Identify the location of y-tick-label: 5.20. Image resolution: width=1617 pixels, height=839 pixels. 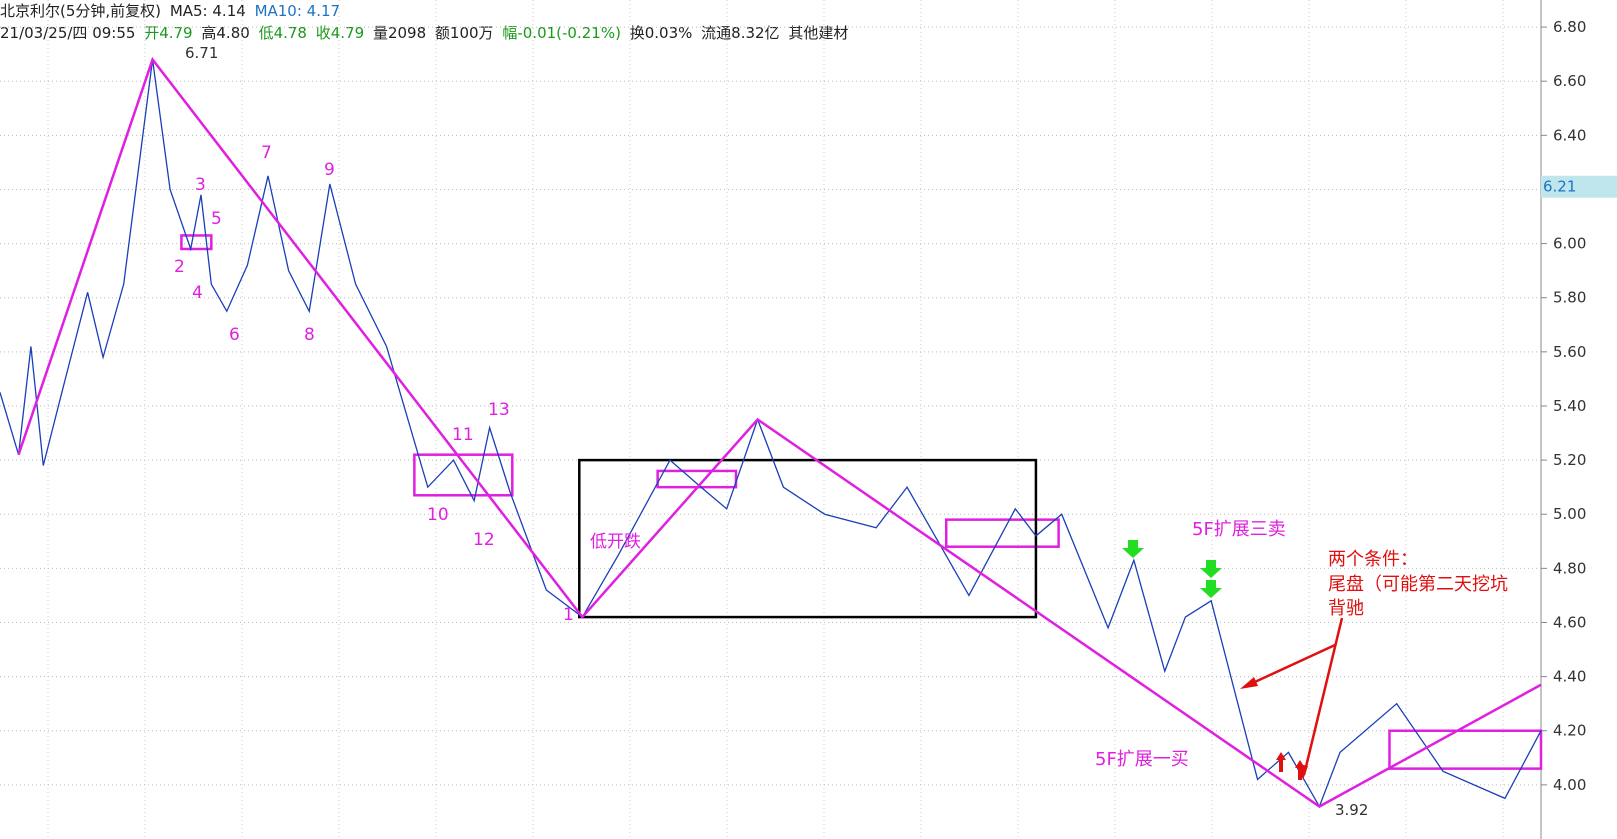
(1569, 460).